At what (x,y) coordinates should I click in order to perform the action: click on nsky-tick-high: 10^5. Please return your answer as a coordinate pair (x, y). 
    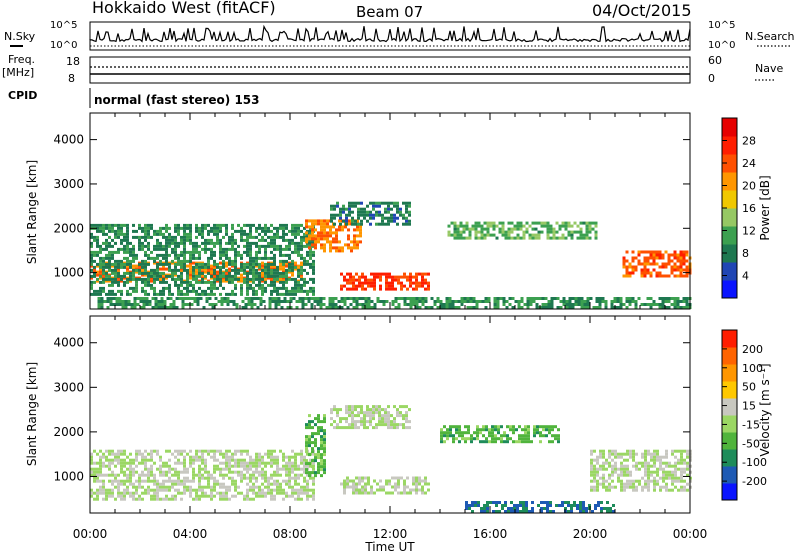
    Looking at the image, I should click on (63, 25).